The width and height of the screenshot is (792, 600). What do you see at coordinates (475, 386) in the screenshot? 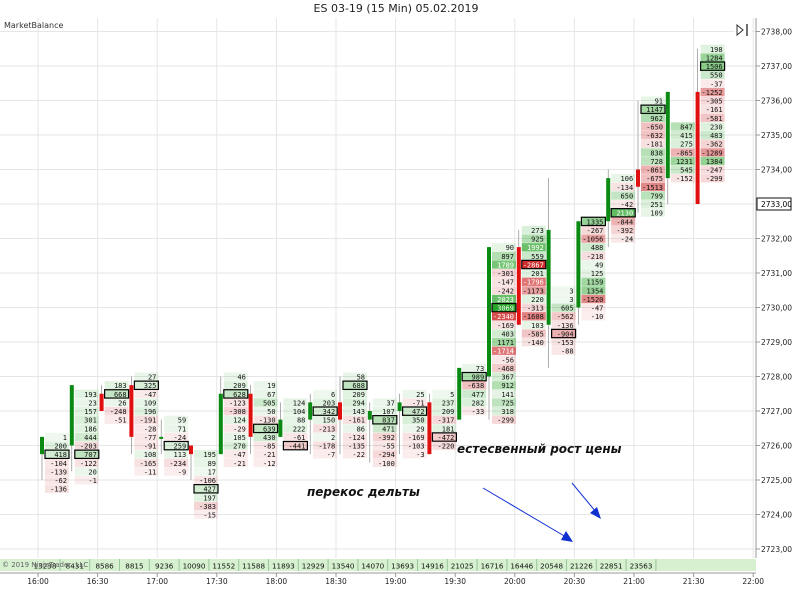
I see `delta-label: -638` at bounding box center [475, 386].